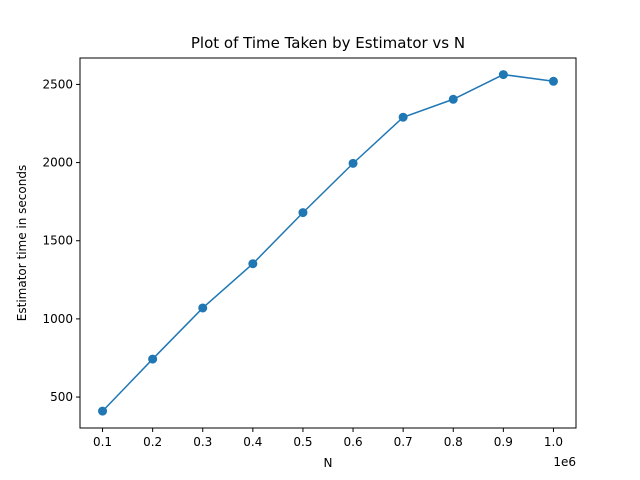 This screenshot has width=640, height=480. Describe the element at coordinates (353, 442) in the screenshot. I see `x-tick-label: 0.6` at that location.